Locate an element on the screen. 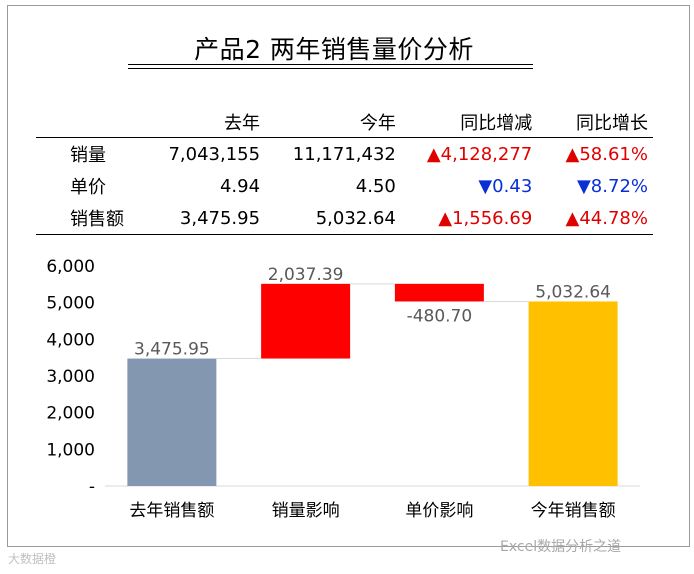 This screenshot has height=574, width=694. table-header-cell is located at coordinates (84, 122).